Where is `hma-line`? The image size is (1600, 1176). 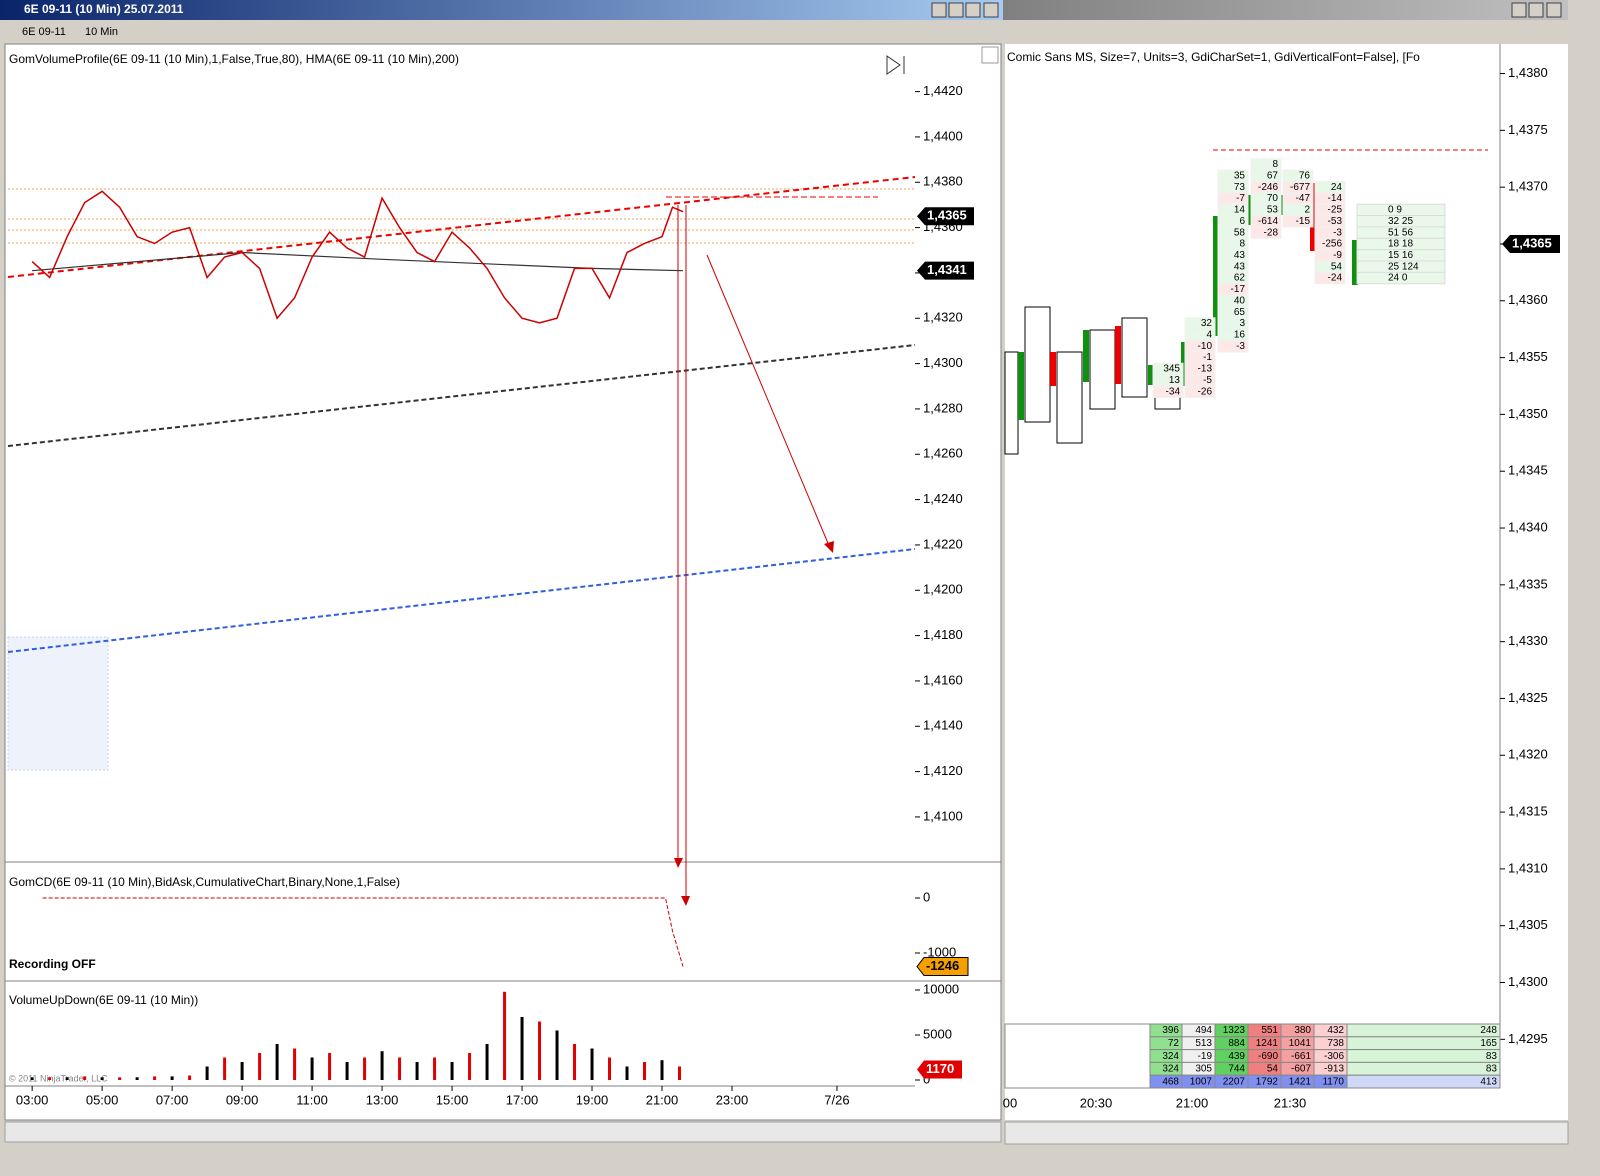
hma-line is located at coordinates (358, 261).